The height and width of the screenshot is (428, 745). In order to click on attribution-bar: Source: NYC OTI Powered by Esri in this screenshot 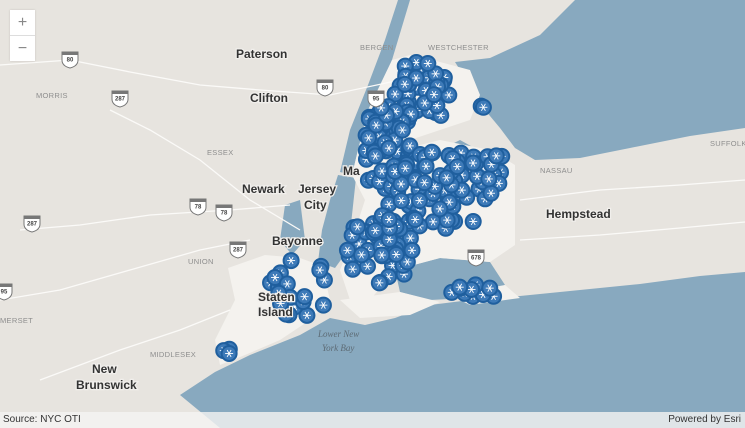, I will do `click(372, 420)`.